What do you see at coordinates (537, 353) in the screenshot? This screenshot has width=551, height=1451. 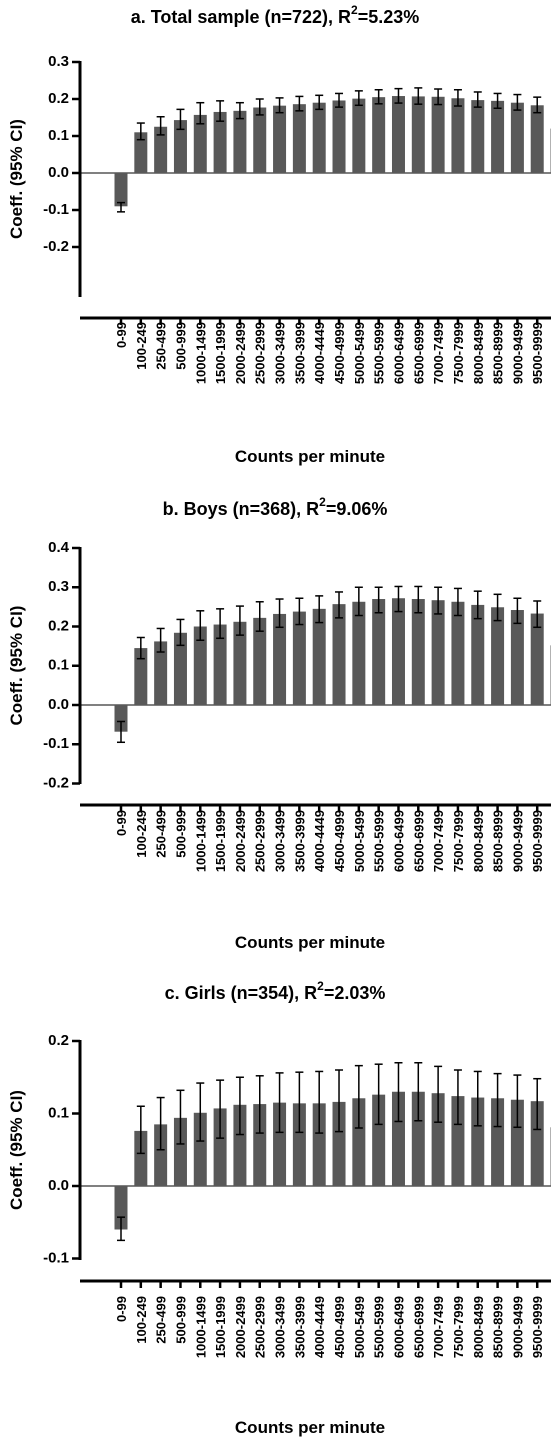 I see `x-tick-label: 9500-9999` at bounding box center [537, 353].